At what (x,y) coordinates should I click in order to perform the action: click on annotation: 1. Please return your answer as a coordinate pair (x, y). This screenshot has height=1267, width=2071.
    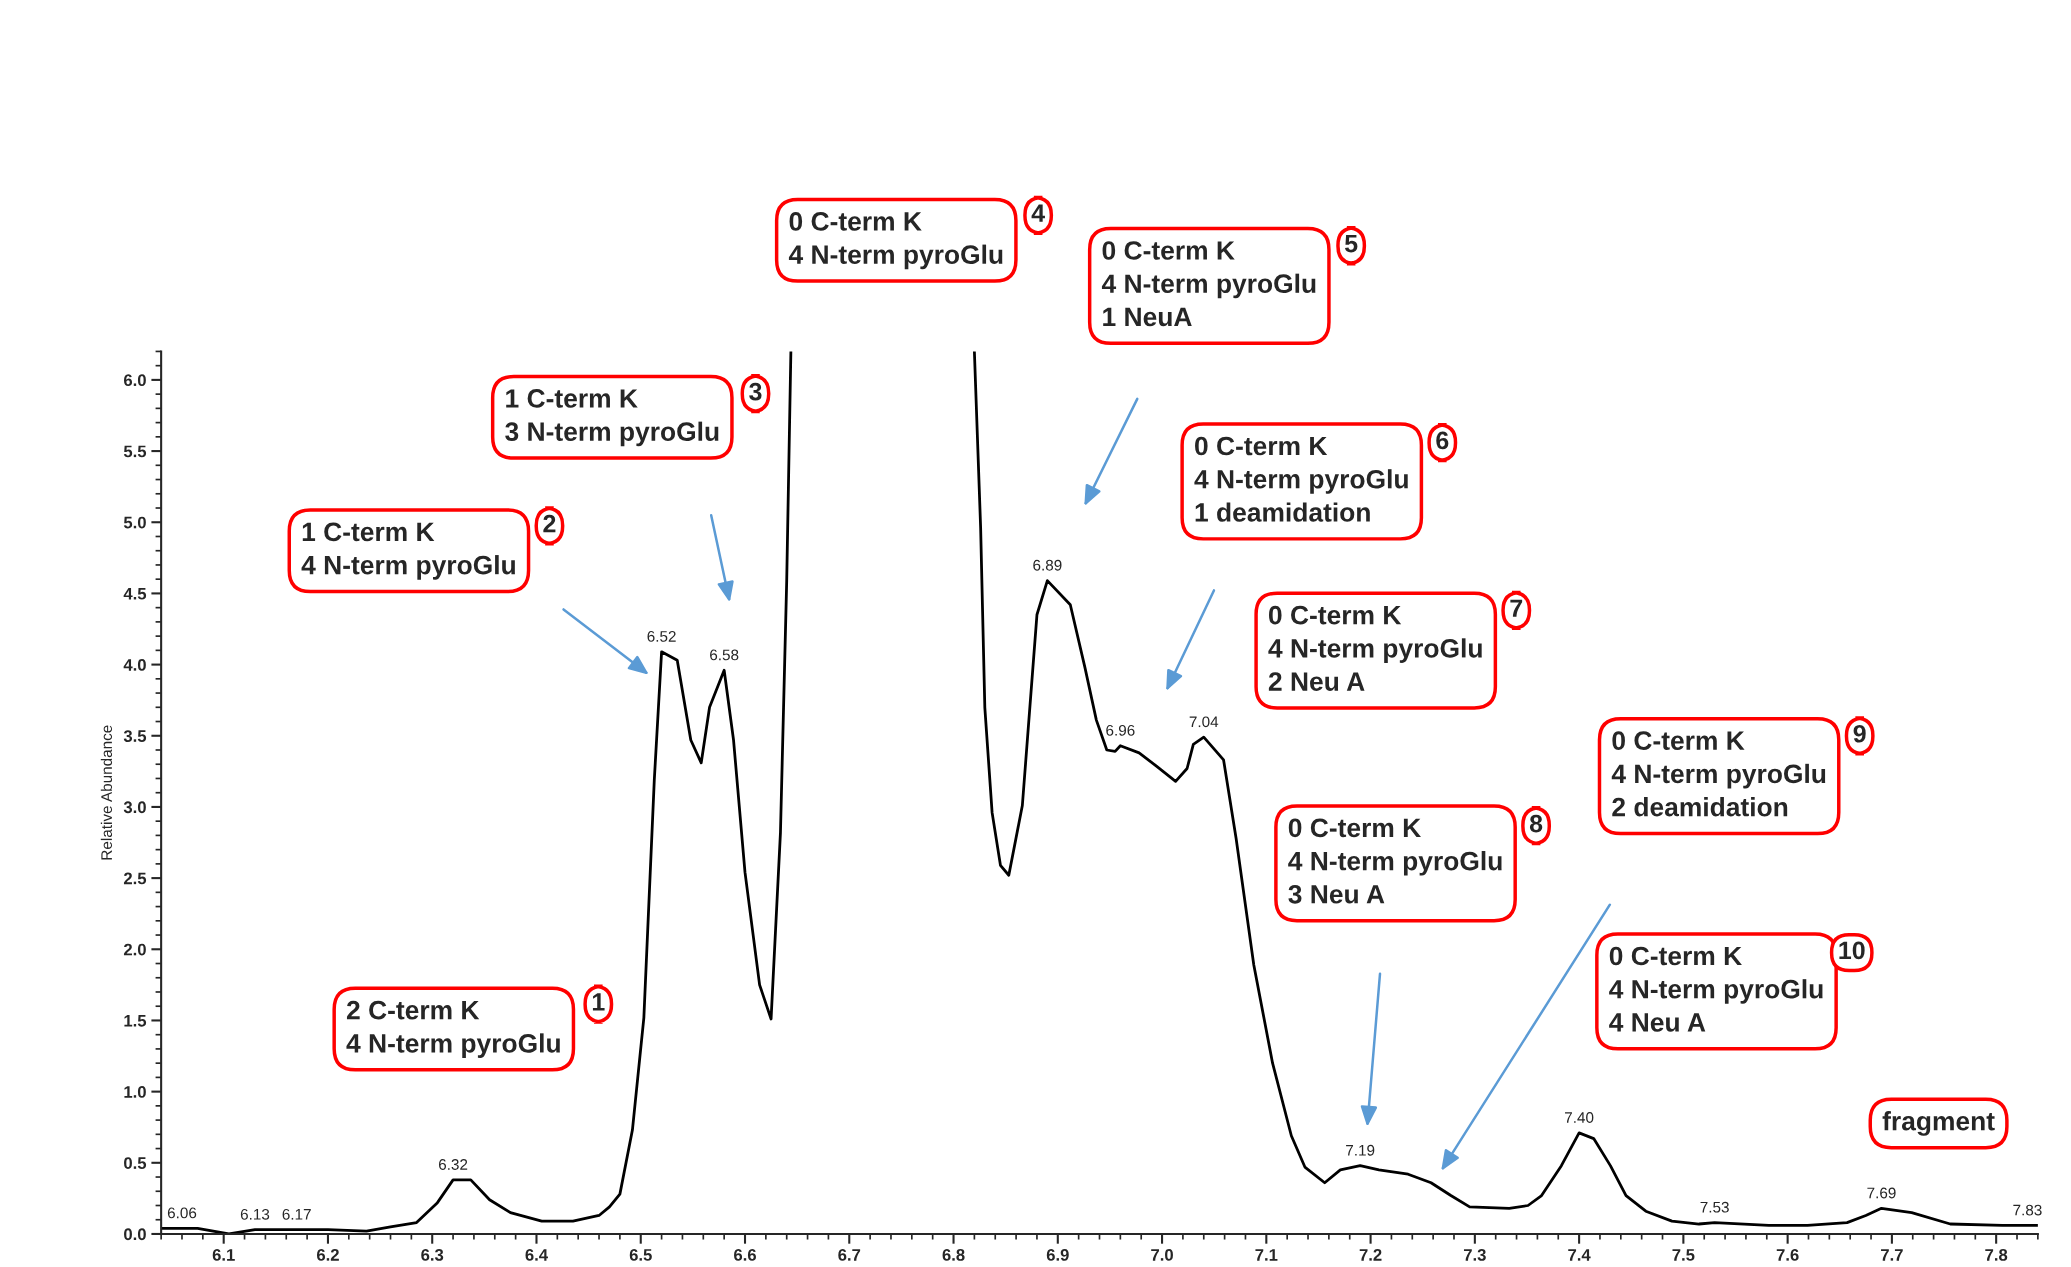
    Looking at the image, I should click on (598, 1002).